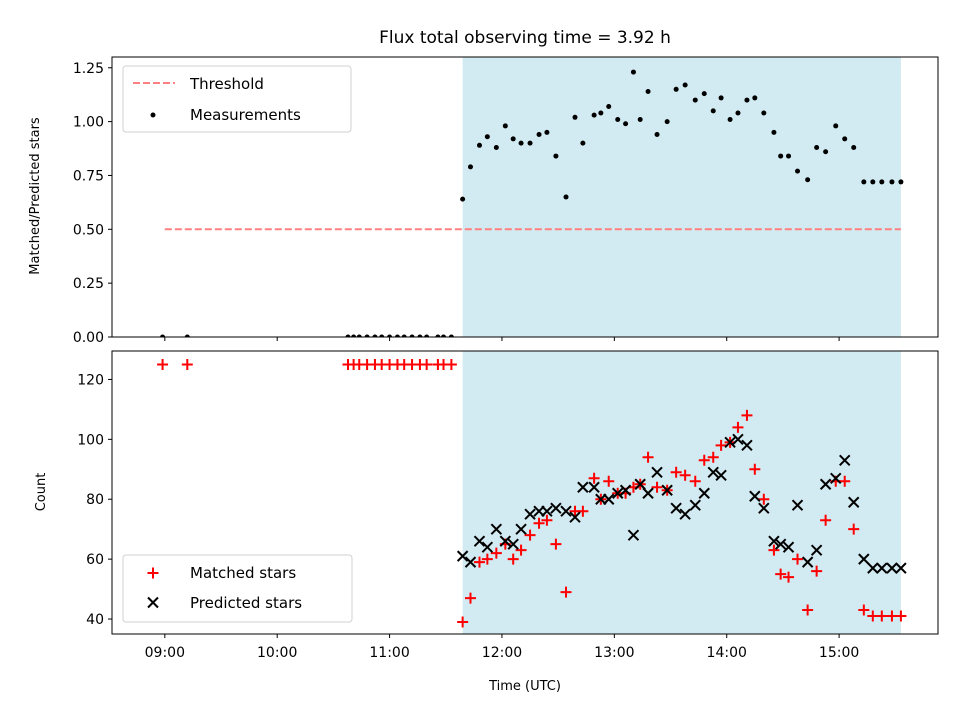 This screenshot has width=960, height=724. What do you see at coordinates (41, 492) in the screenshot?
I see `bottom-y-axis-label: Count` at bounding box center [41, 492].